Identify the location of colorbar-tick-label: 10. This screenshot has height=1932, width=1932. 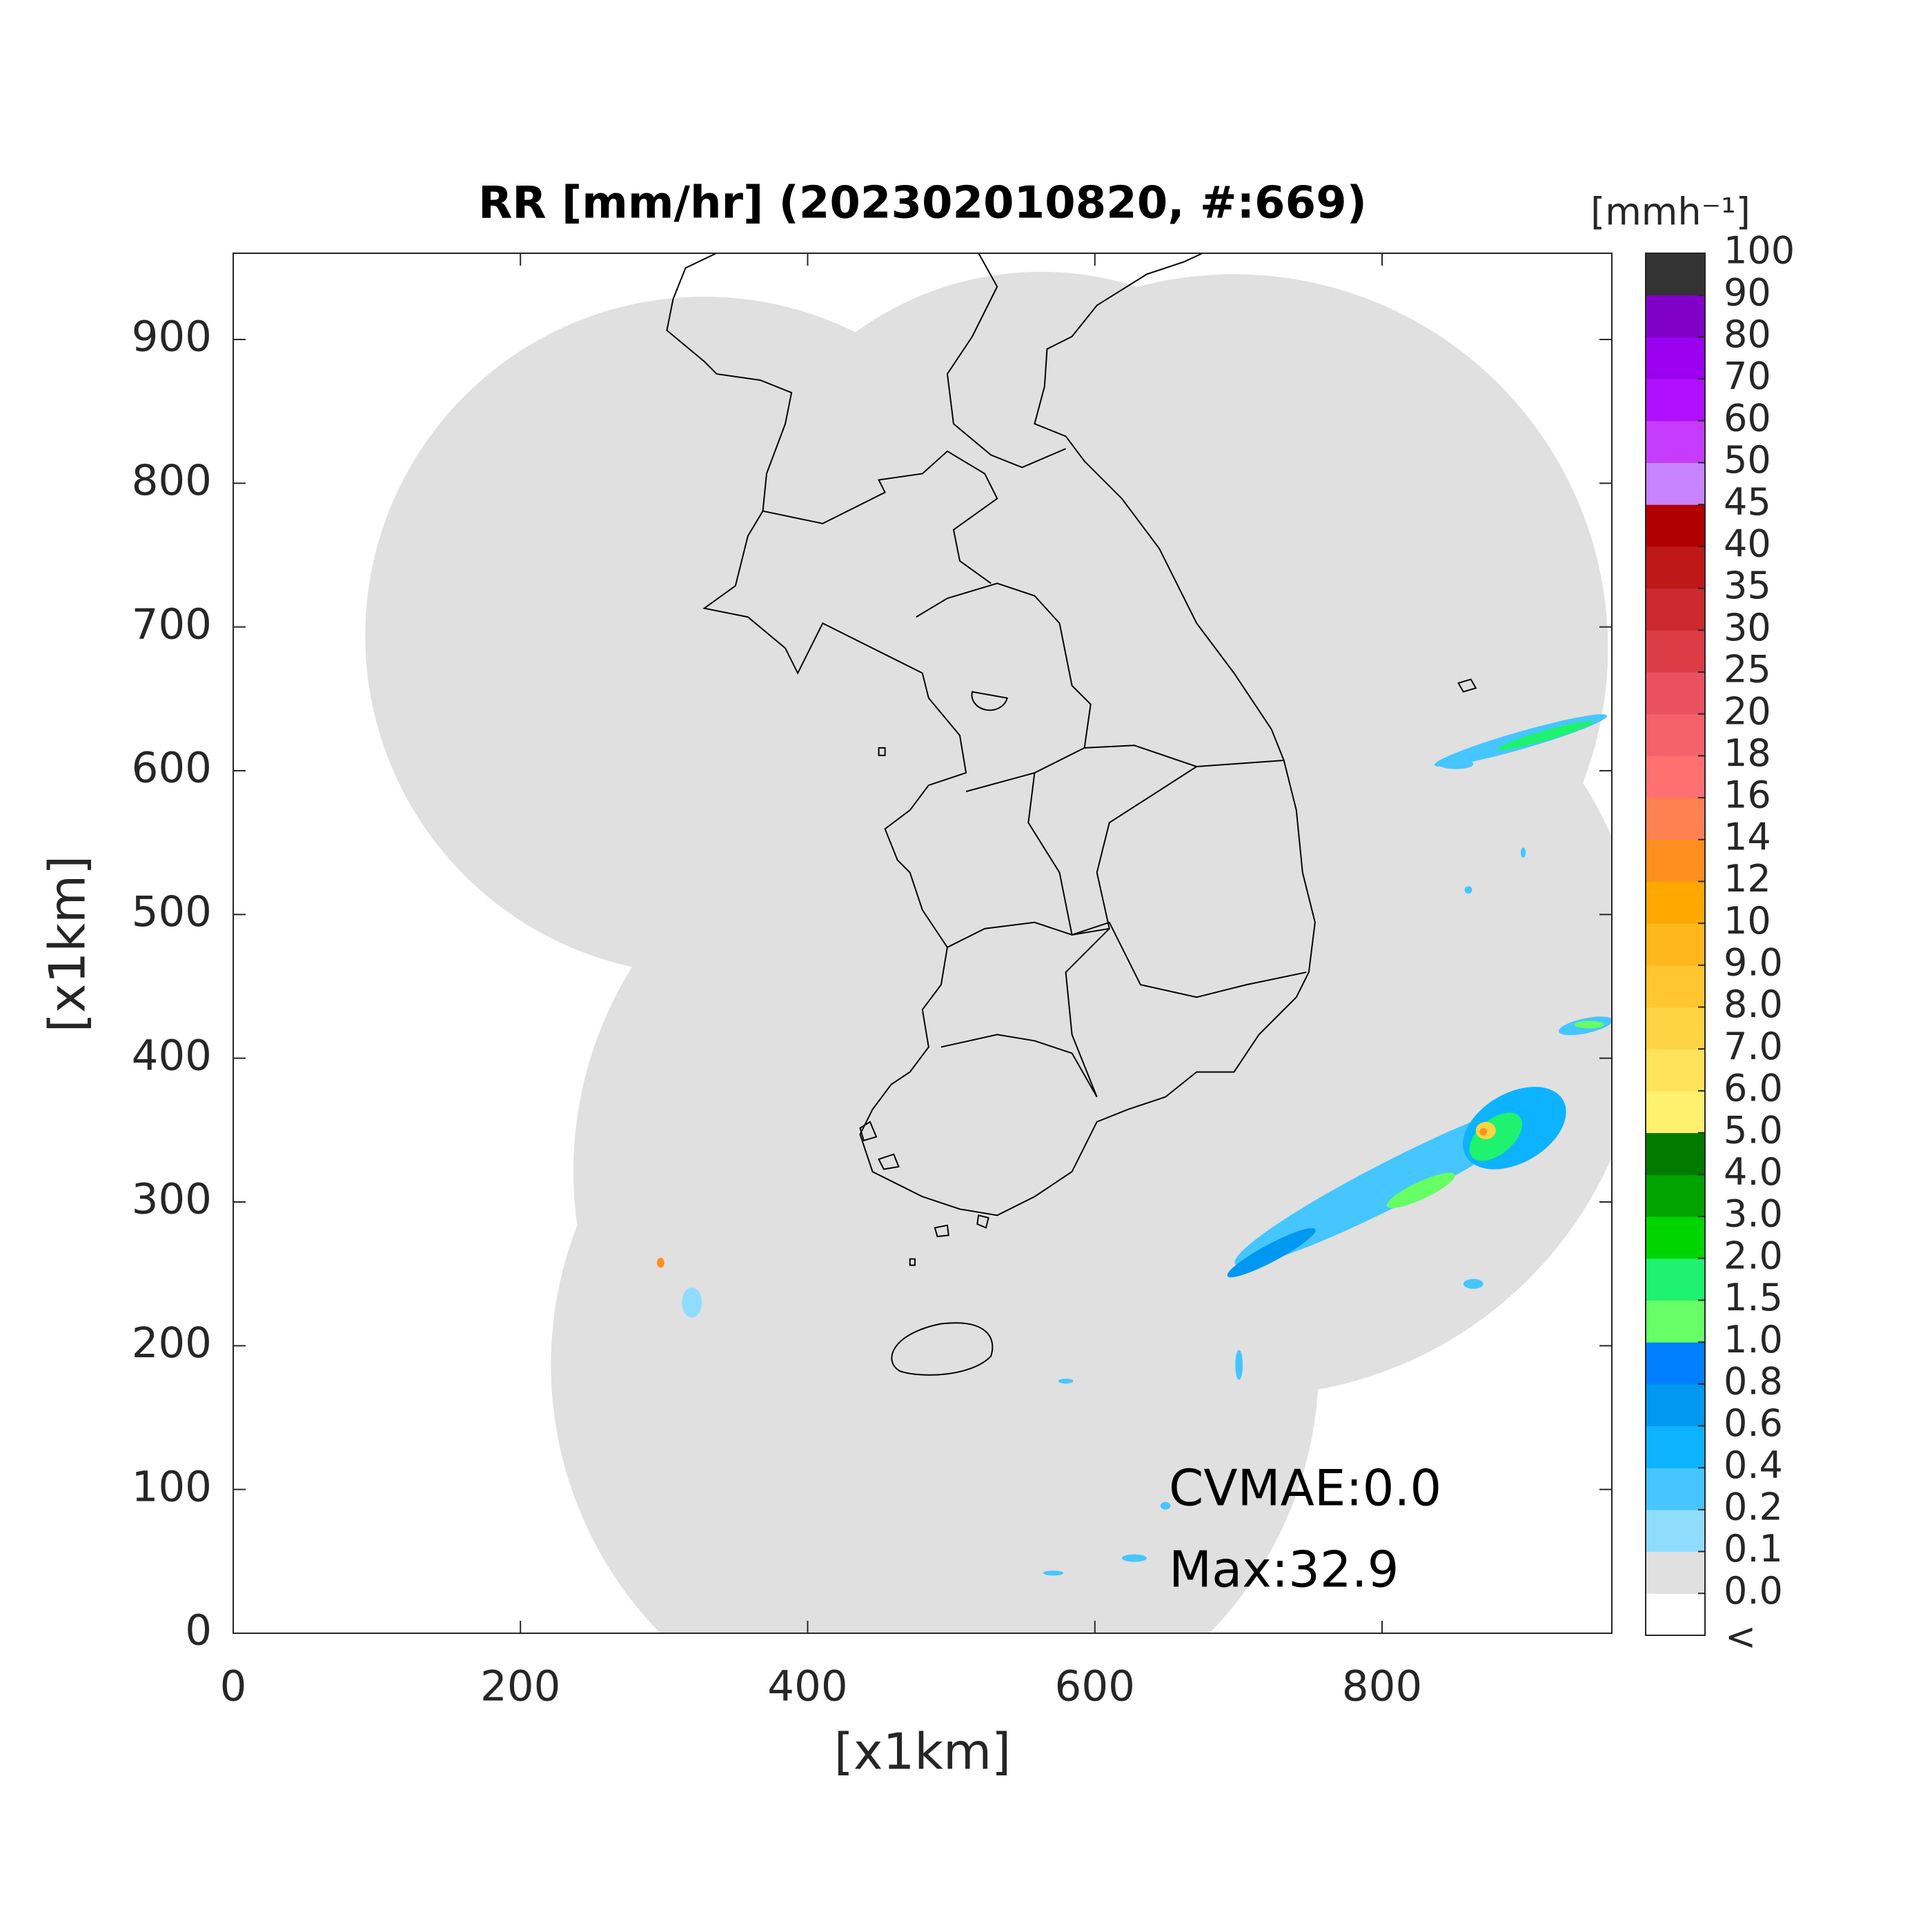
(1747, 921).